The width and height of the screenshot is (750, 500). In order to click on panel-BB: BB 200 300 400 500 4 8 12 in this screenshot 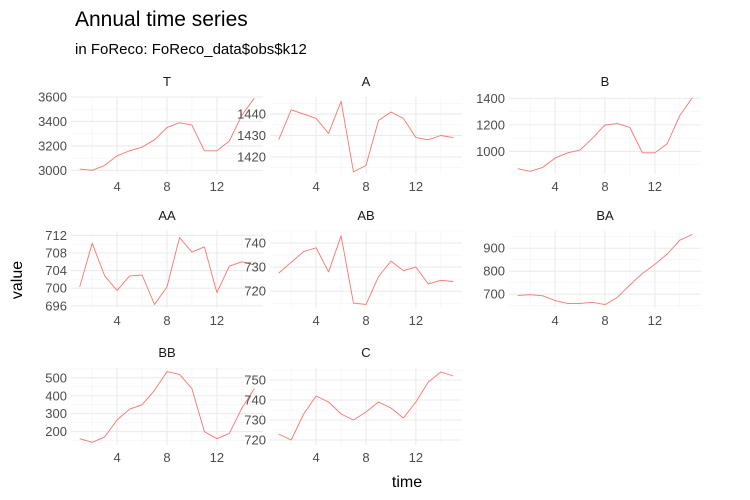, I will do `click(154, 405)`.